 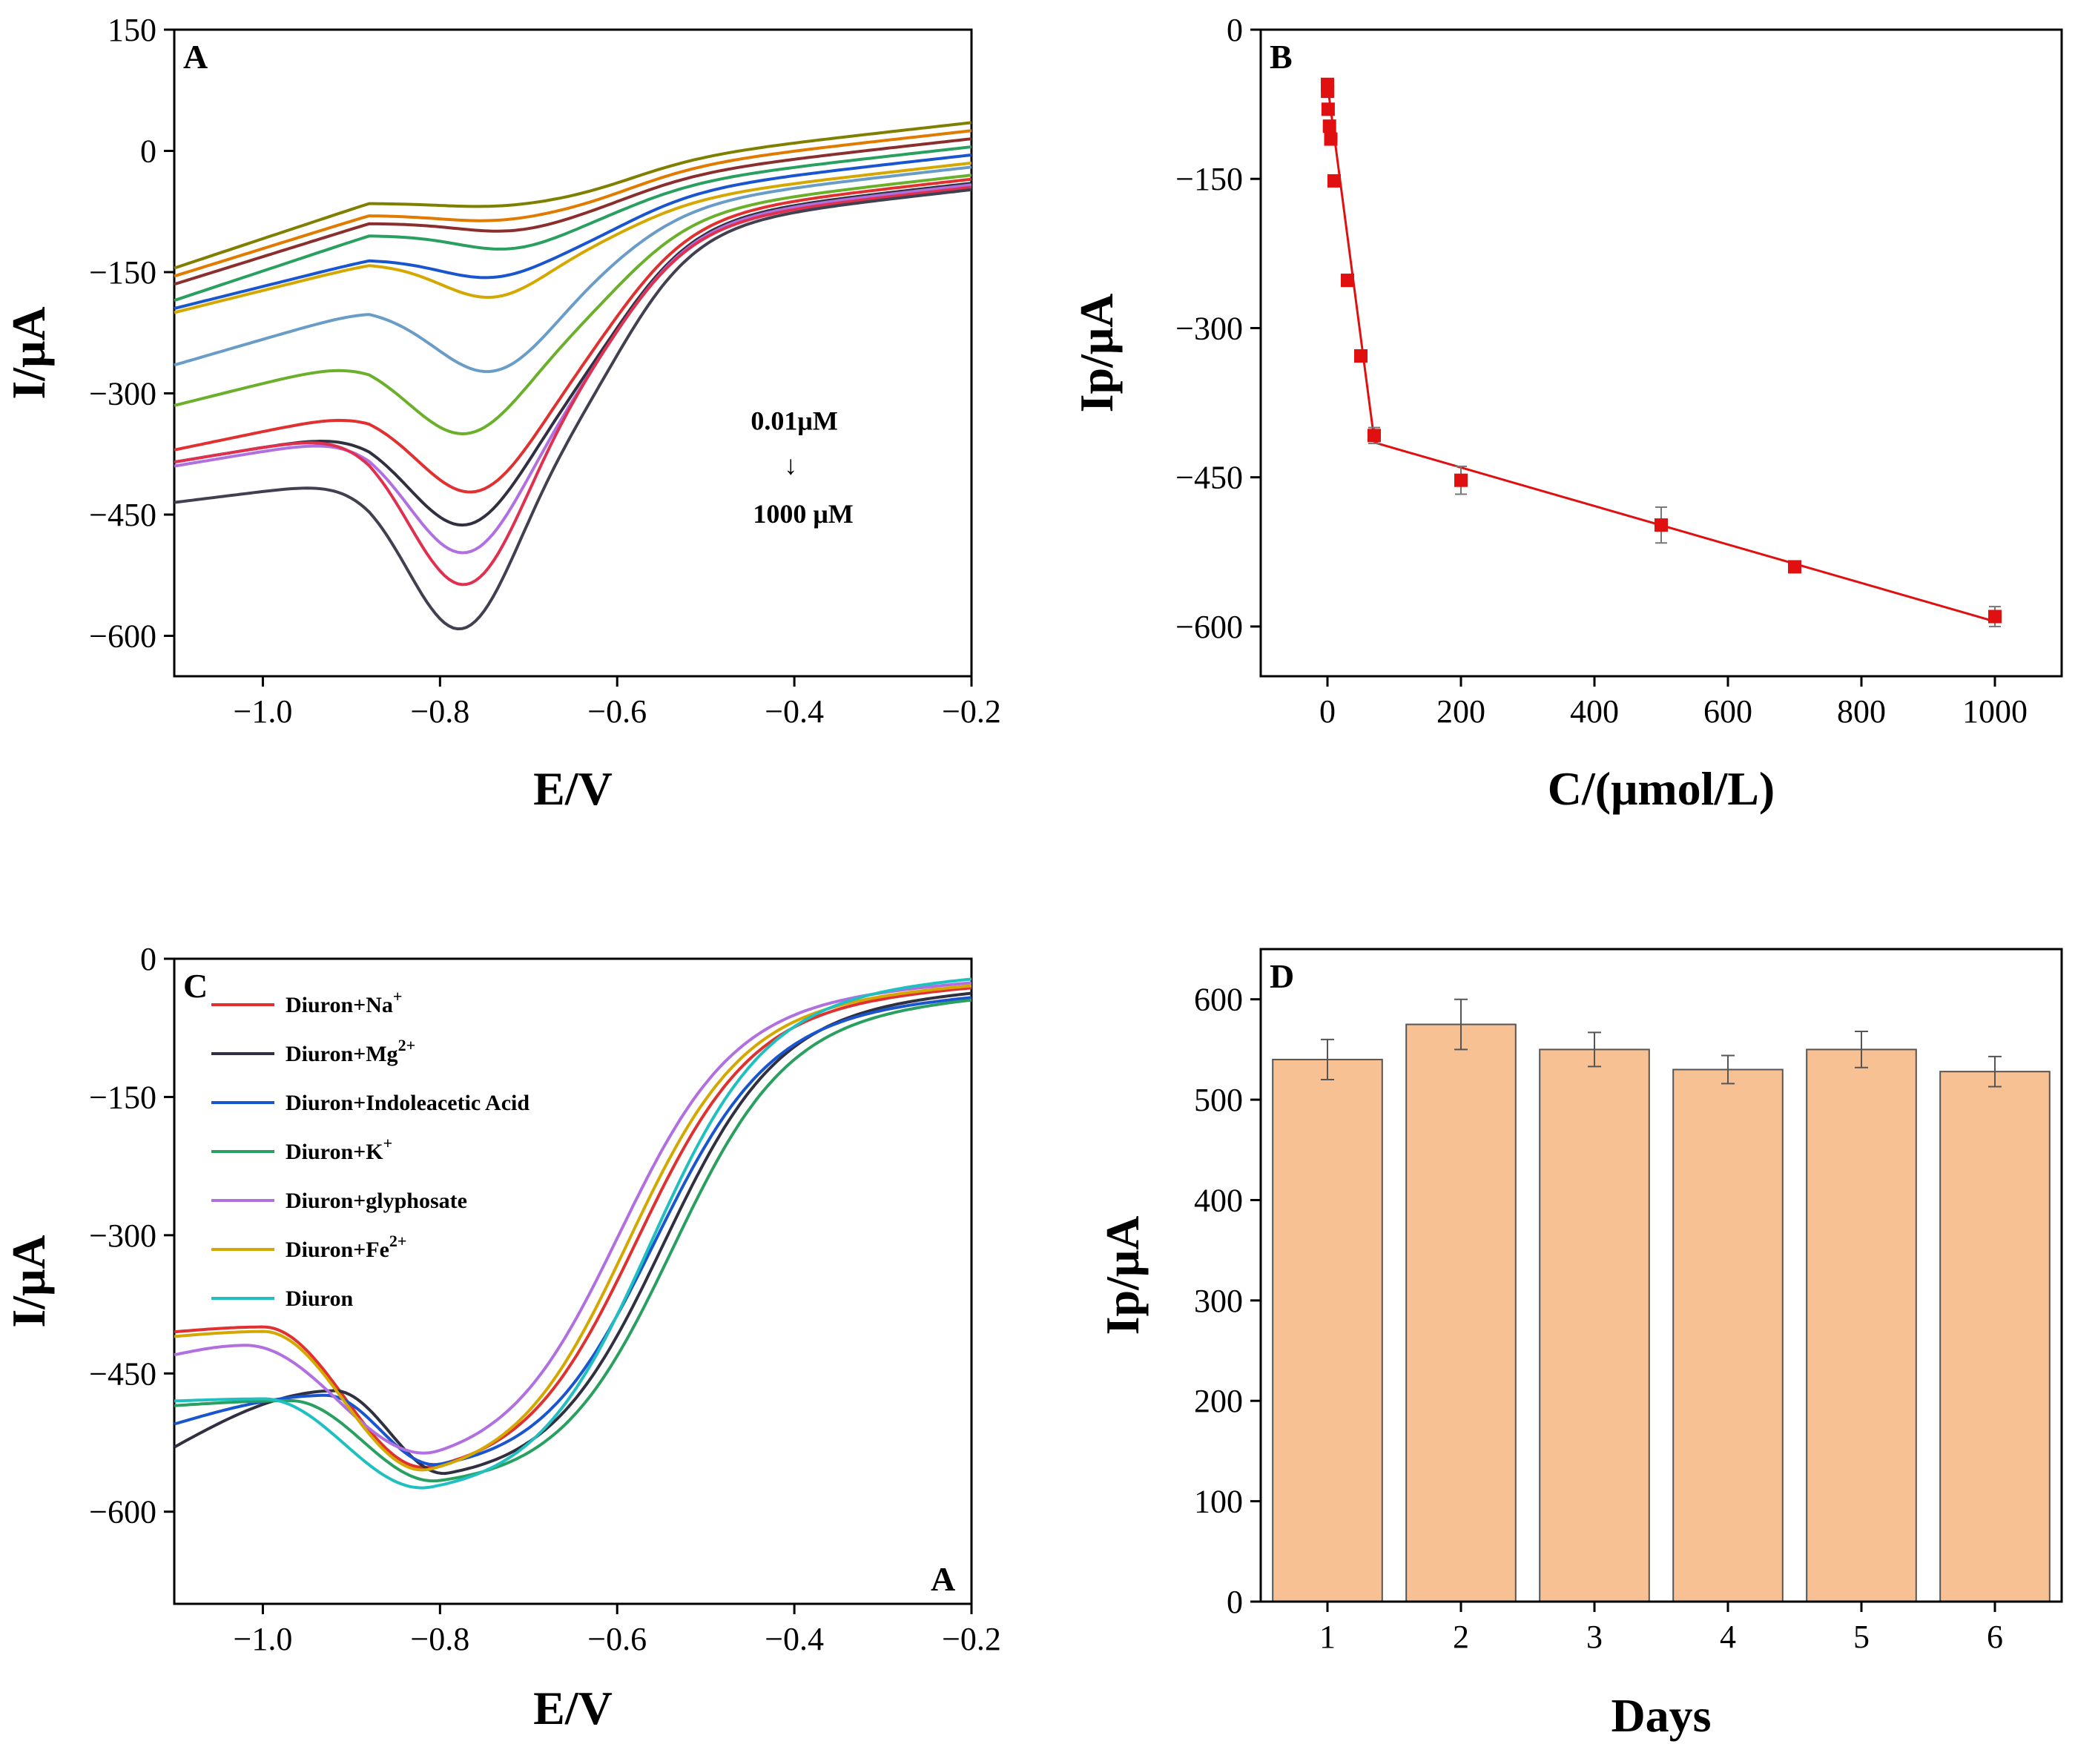 What do you see at coordinates (132, 30) in the screenshot?
I see `y-tick-label: 150` at bounding box center [132, 30].